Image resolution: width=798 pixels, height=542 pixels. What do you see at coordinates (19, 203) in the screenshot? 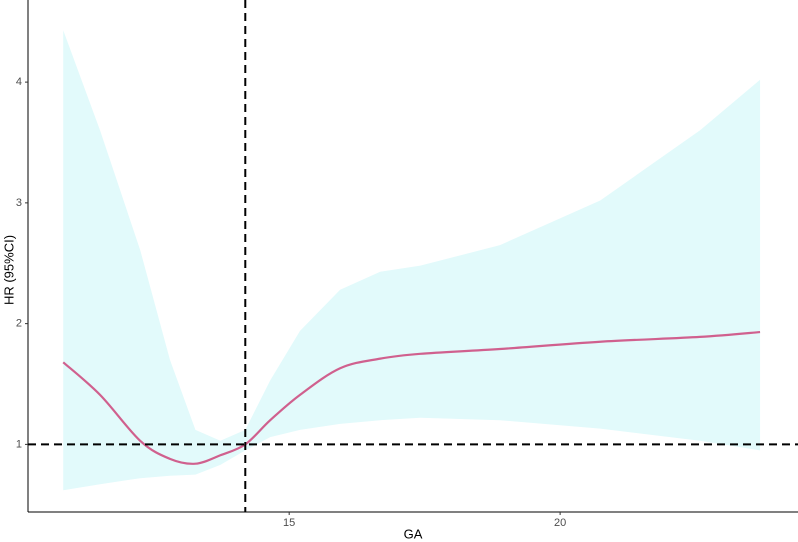
I see `y-tick-label: 3` at bounding box center [19, 203].